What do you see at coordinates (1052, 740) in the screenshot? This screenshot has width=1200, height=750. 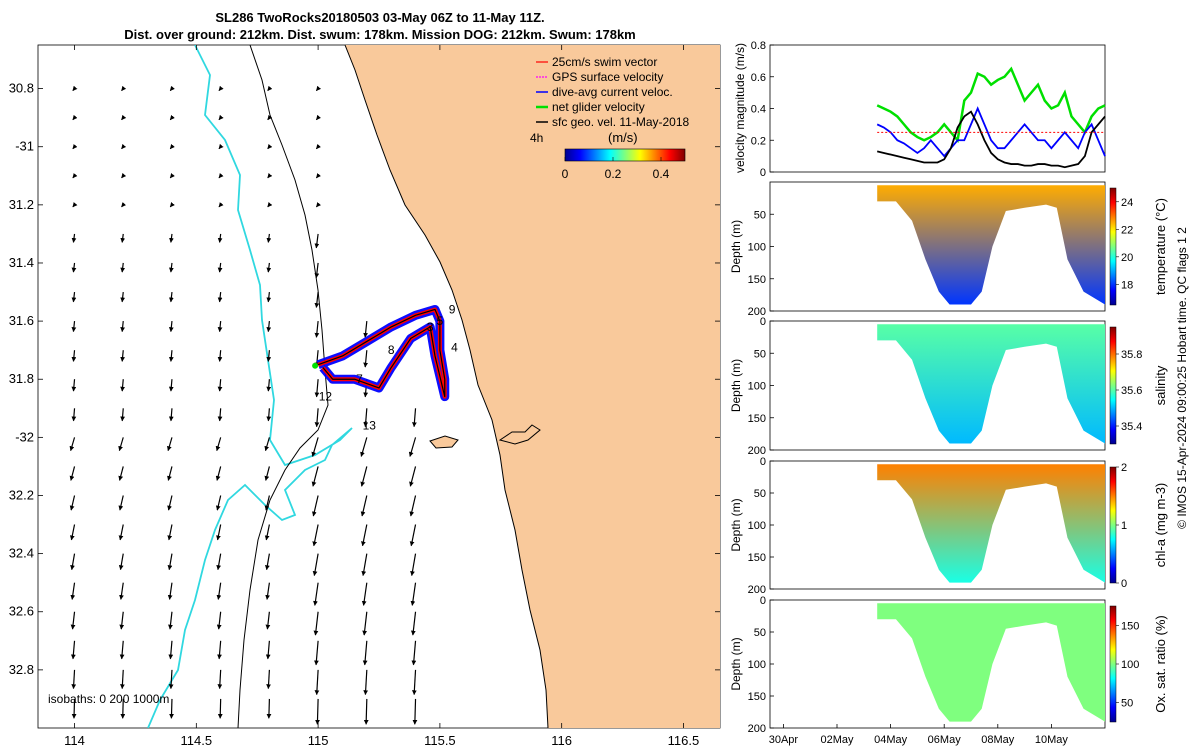 I see `time-xtick-label: 10May` at bounding box center [1052, 740].